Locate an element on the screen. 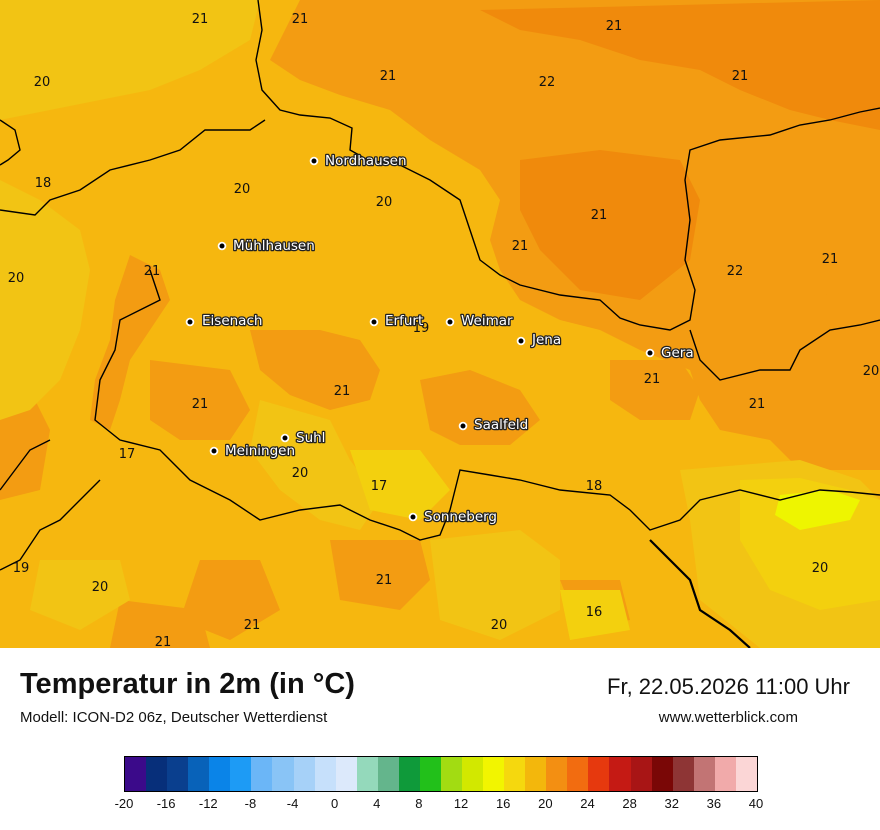 This screenshot has width=880, height=830. legend-tick-label: 32 is located at coordinates (671, 803).